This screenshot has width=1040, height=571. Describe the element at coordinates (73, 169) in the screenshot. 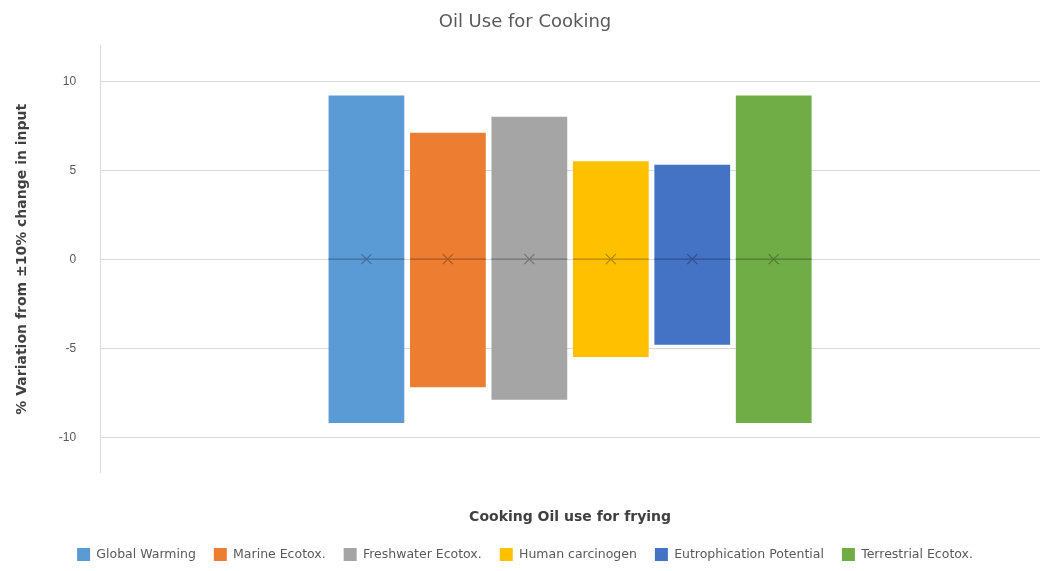

I see `y-tick-label: 5` at that location.